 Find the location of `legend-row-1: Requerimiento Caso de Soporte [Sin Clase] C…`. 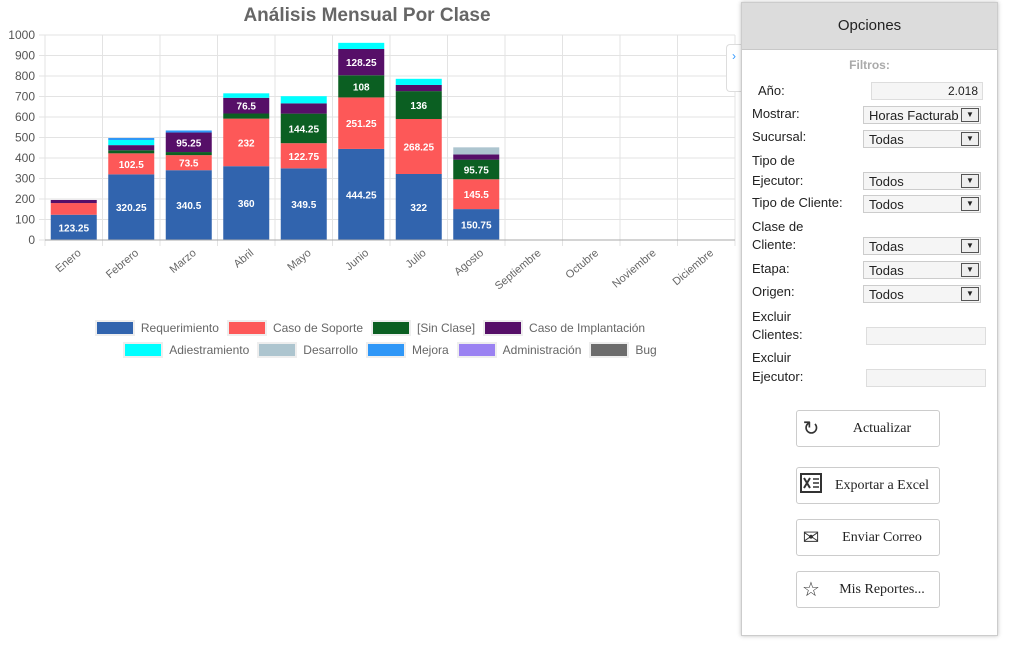

legend-row-1: Requerimiento Caso de Soporte [Sin Clase] C… is located at coordinates (370, 328).